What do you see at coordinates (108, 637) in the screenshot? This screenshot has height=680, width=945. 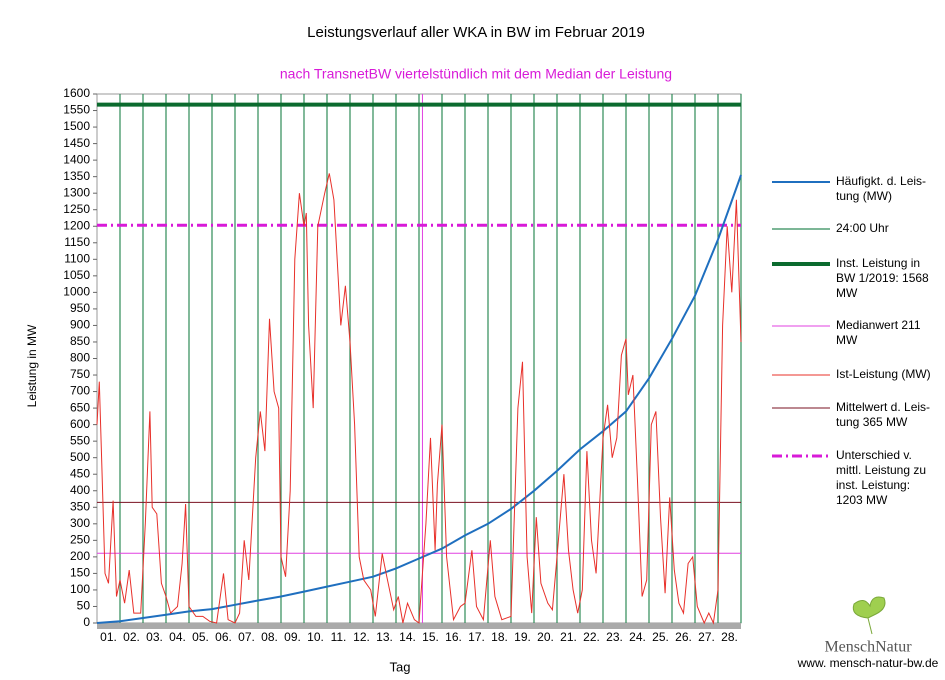 I see `x-tick-label: 01.` at bounding box center [108, 637].